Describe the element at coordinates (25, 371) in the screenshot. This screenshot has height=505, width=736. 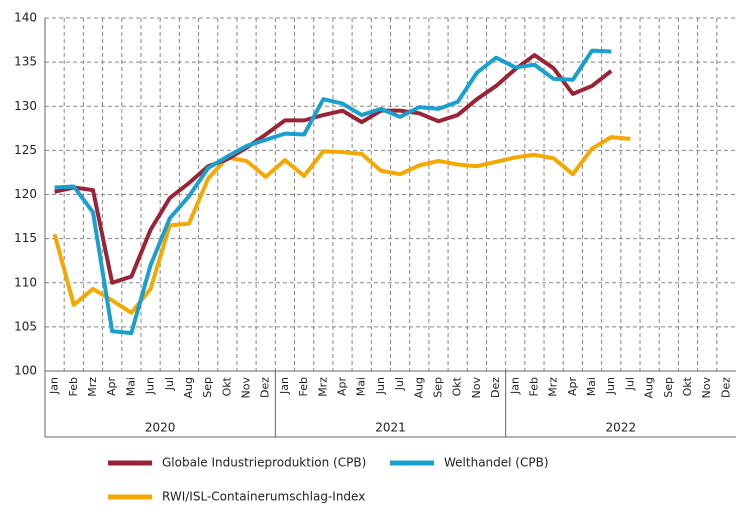
I see `y-tick-label: 100` at that location.